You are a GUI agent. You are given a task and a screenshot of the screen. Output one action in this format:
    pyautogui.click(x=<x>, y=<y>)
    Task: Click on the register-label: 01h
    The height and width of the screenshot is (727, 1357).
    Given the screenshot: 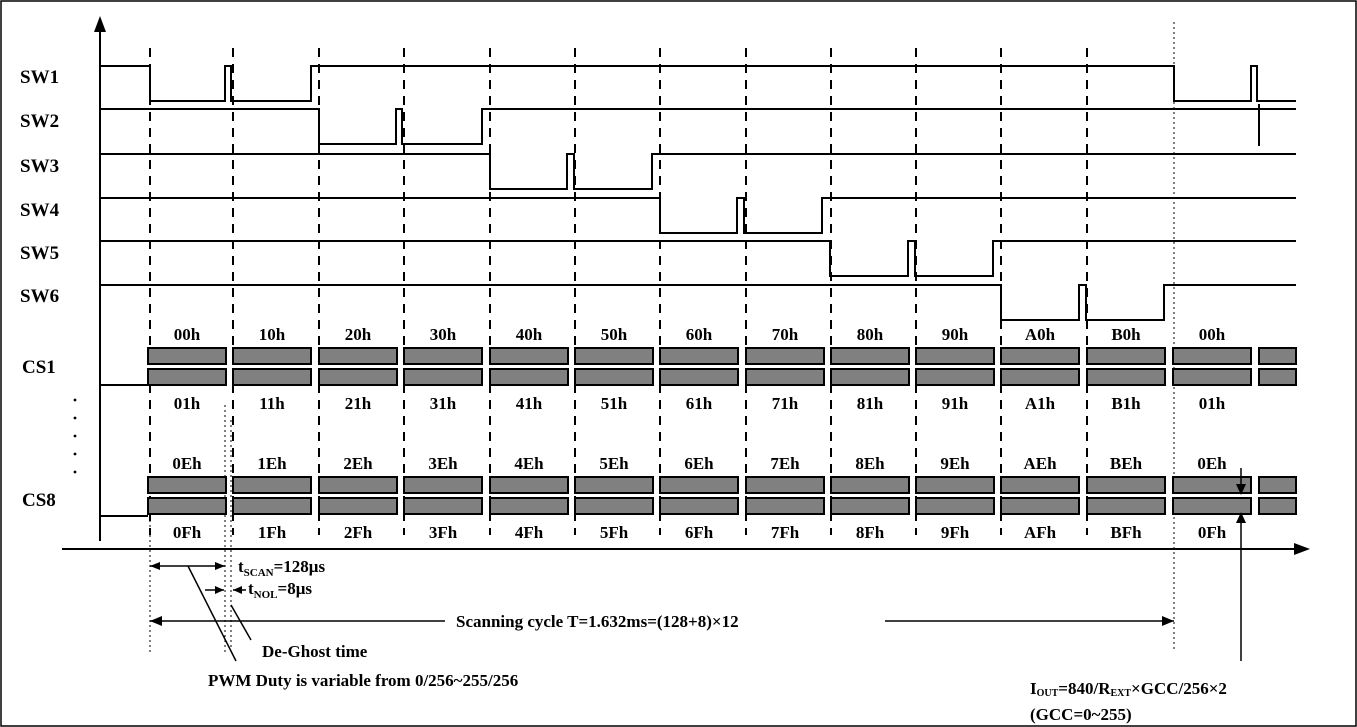 What is the action you would take?
    pyautogui.click(x=187, y=403)
    